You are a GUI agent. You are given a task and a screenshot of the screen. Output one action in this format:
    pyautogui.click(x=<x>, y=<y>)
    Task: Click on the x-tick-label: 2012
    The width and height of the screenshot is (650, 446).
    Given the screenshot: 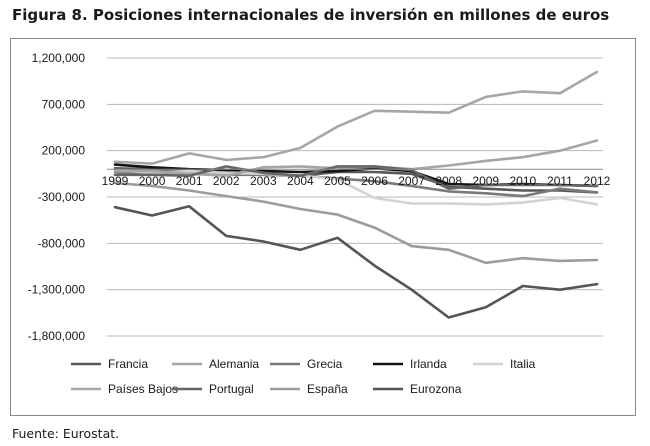 What is the action you would take?
    pyautogui.click(x=597, y=181)
    